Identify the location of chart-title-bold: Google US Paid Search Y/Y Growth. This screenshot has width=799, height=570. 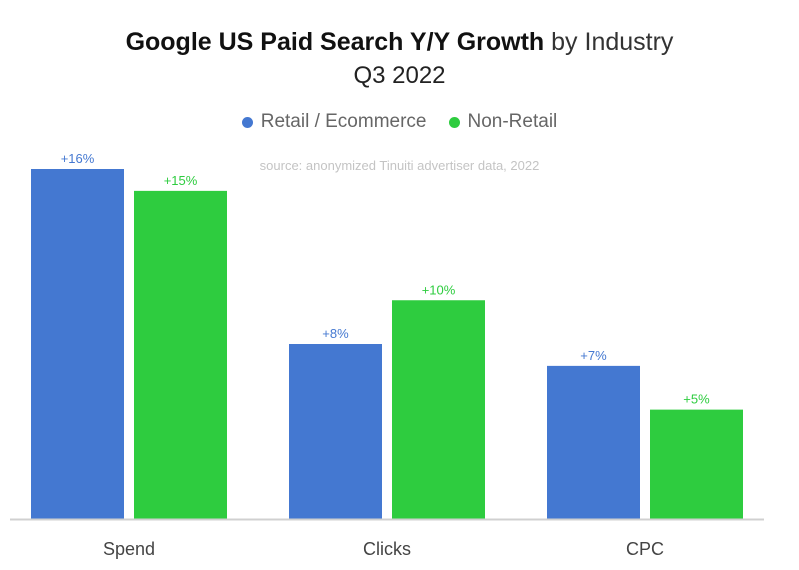
(335, 42).